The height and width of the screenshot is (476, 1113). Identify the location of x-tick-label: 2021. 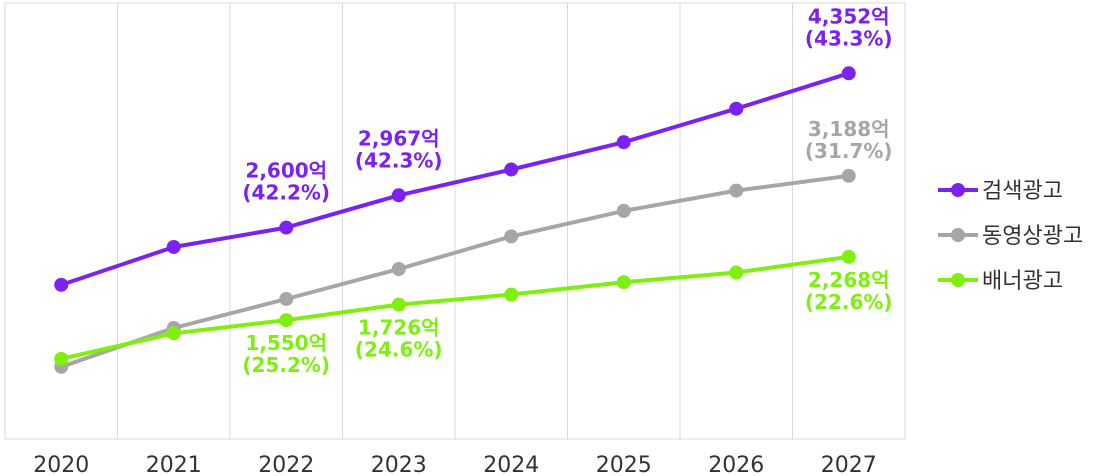
(174, 464).